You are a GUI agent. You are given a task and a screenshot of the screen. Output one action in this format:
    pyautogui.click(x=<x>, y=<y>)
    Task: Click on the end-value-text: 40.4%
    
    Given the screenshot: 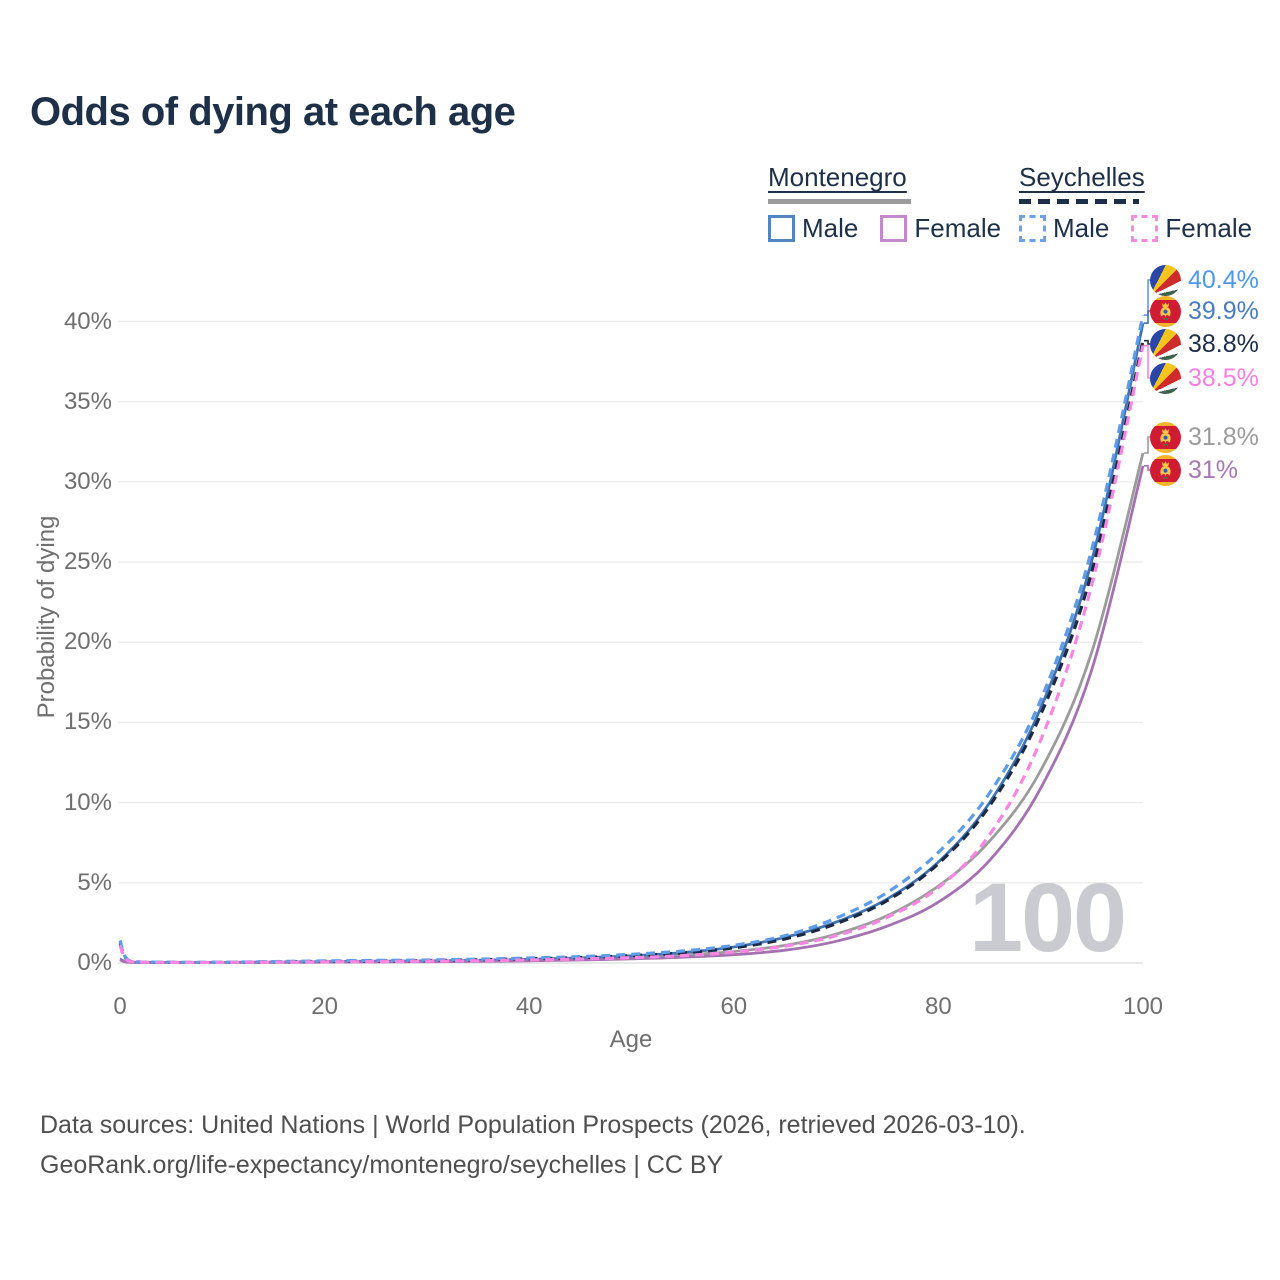 What is the action you would take?
    pyautogui.click(x=1223, y=279)
    